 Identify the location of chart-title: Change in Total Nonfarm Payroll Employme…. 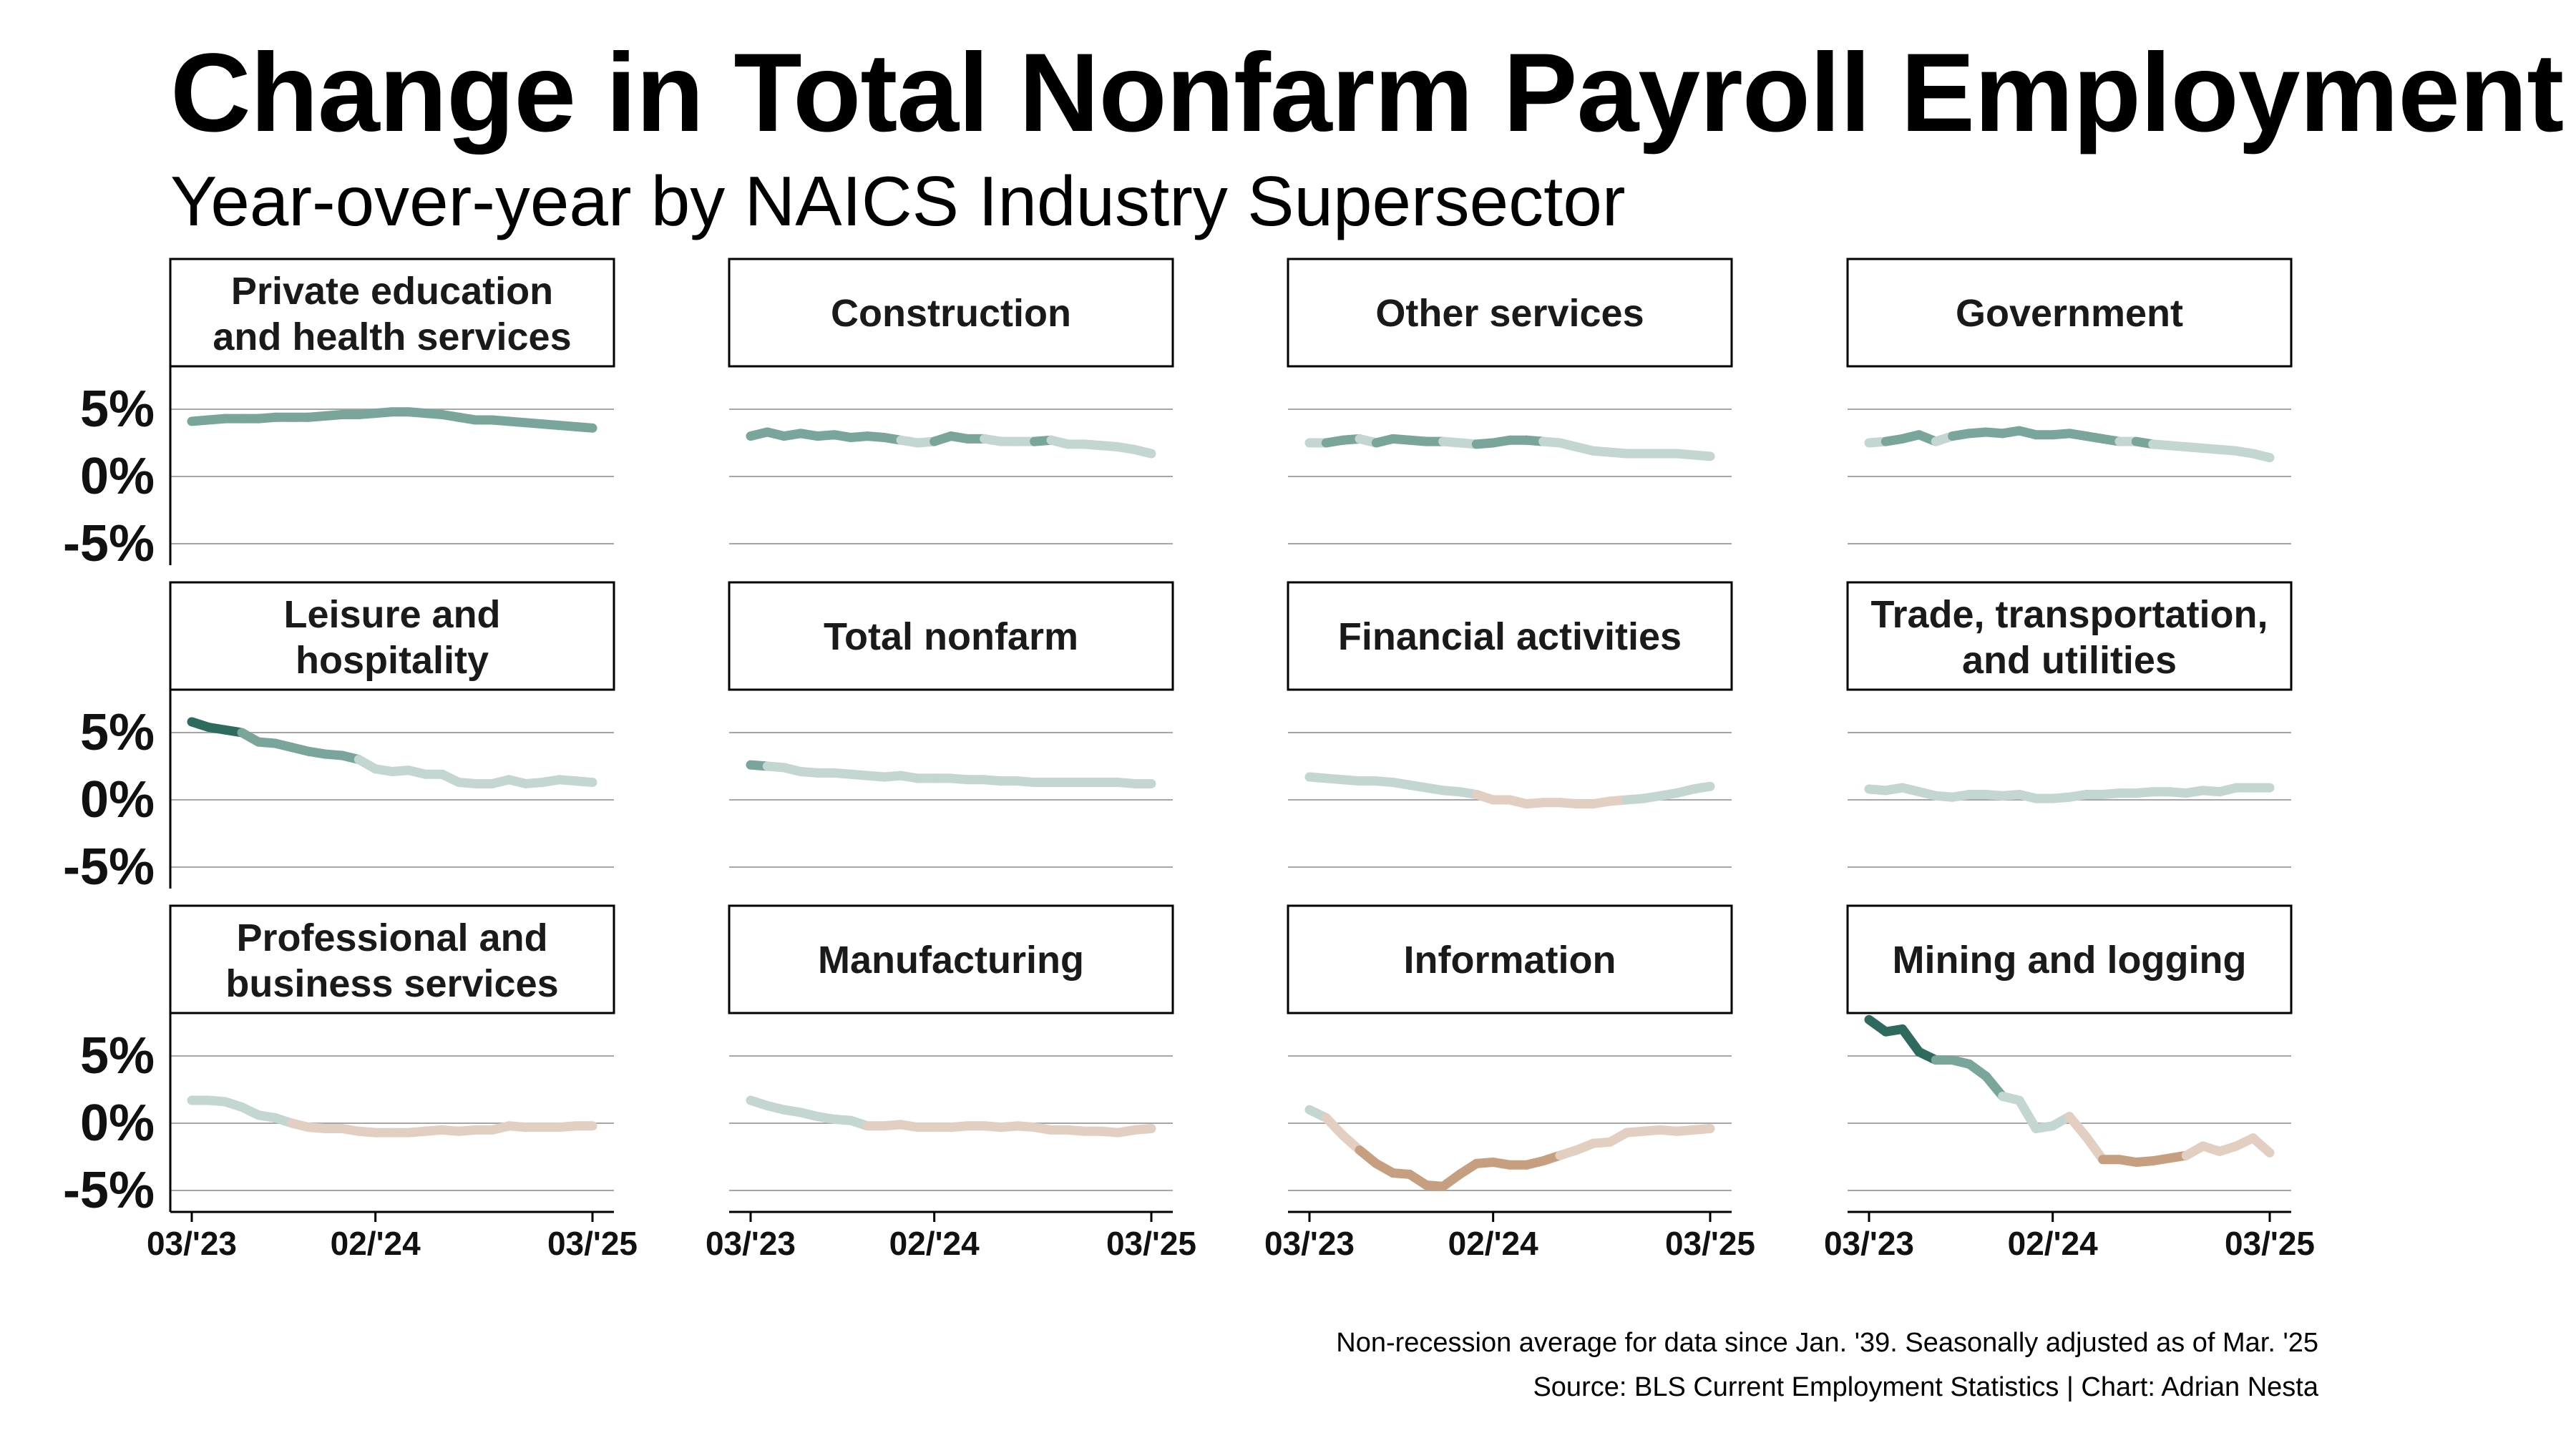
(1367, 93).